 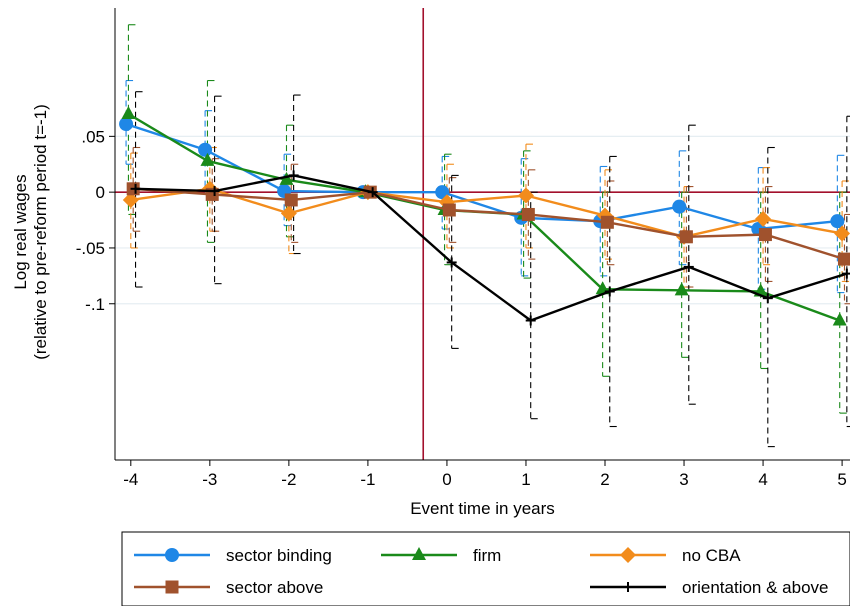 What do you see at coordinates (482, 508) in the screenshot?
I see `x-axis-label: Event time in years` at bounding box center [482, 508].